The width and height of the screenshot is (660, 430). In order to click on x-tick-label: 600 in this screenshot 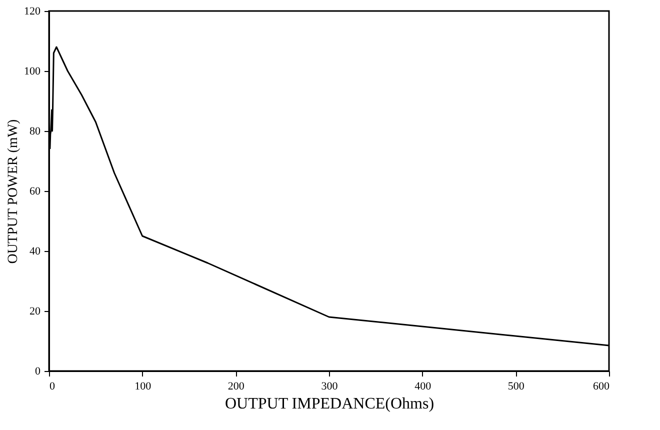, I will do `click(601, 386)`.